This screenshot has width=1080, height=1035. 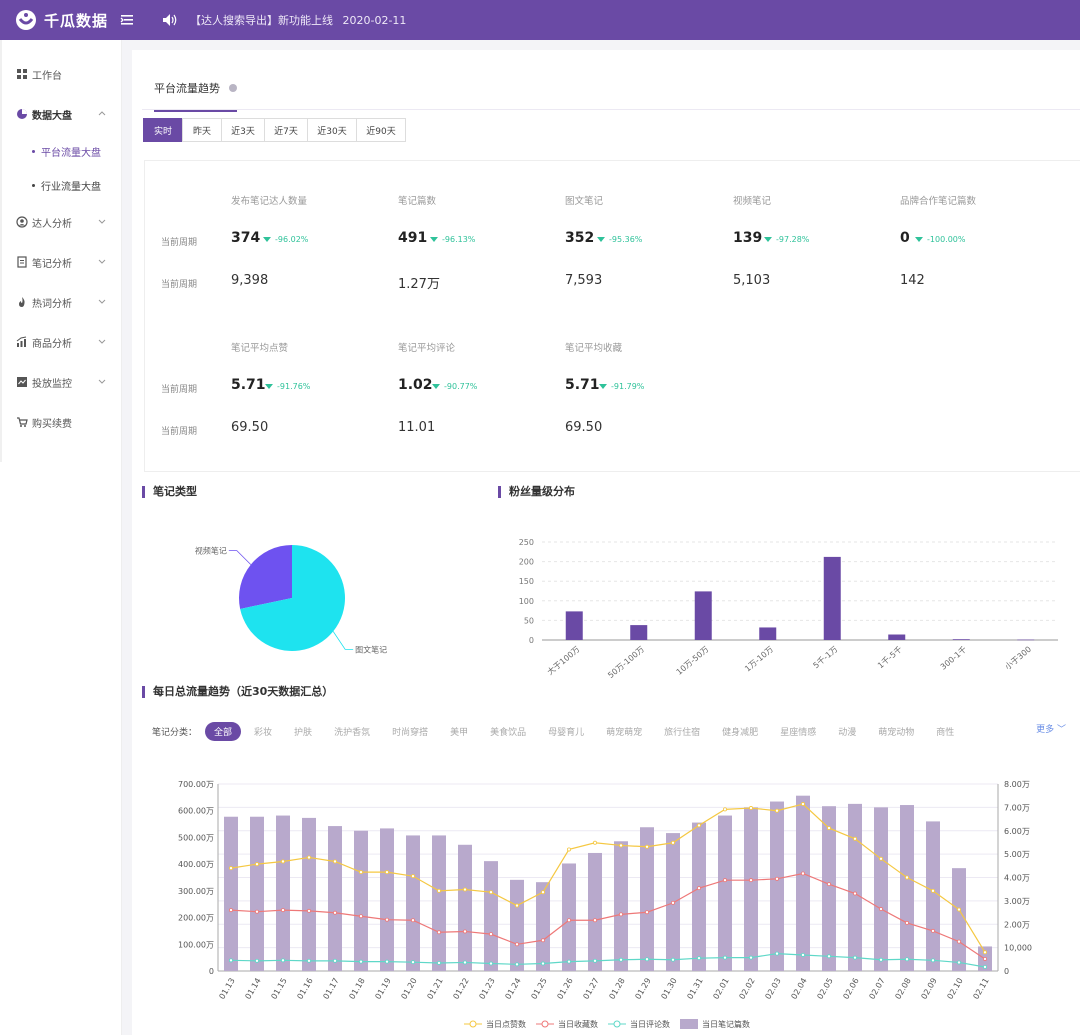 I want to click on sidebar-item-monitor: 投放监控, so click(x=60, y=382).